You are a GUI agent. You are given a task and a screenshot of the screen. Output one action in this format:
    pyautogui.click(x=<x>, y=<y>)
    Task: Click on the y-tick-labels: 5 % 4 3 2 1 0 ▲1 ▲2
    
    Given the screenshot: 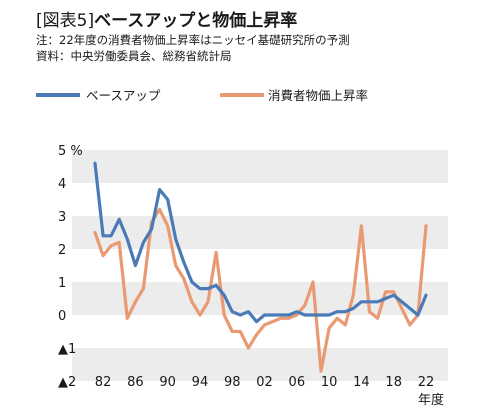 What is the action you would take?
    pyautogui.click(x=70, y=267)
    